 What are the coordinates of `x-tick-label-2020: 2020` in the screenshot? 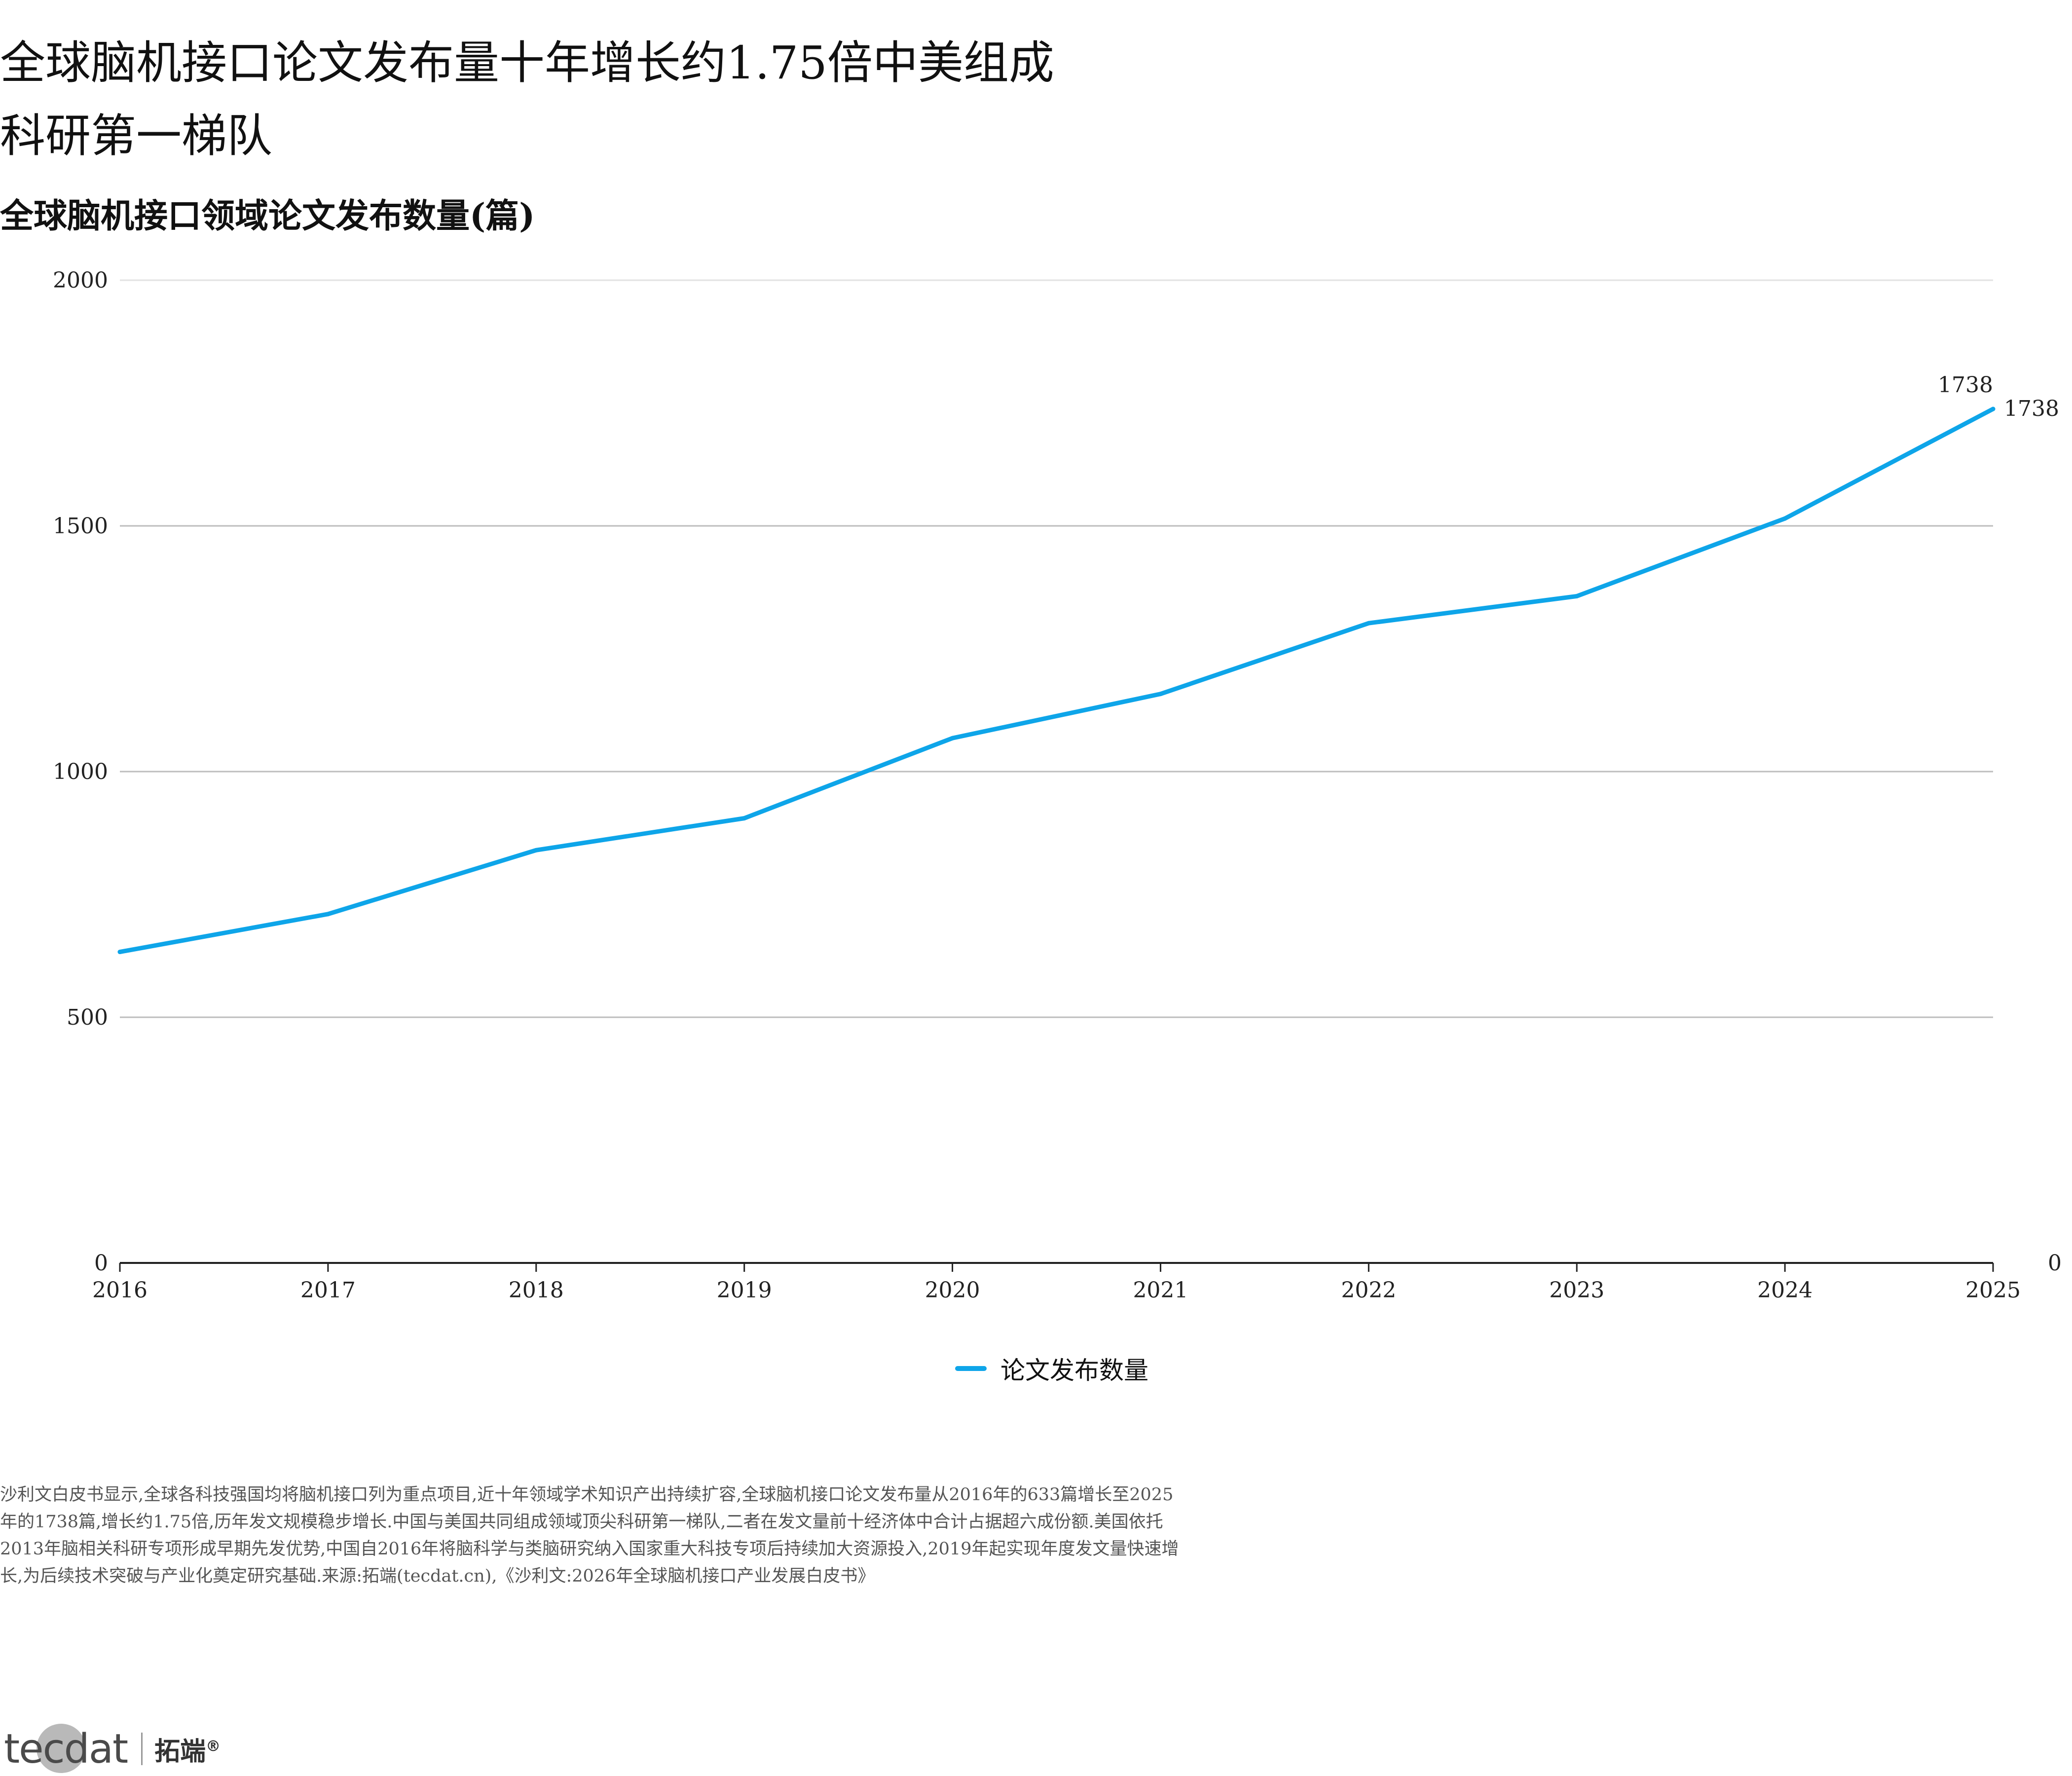 It's located at (953, 1291).